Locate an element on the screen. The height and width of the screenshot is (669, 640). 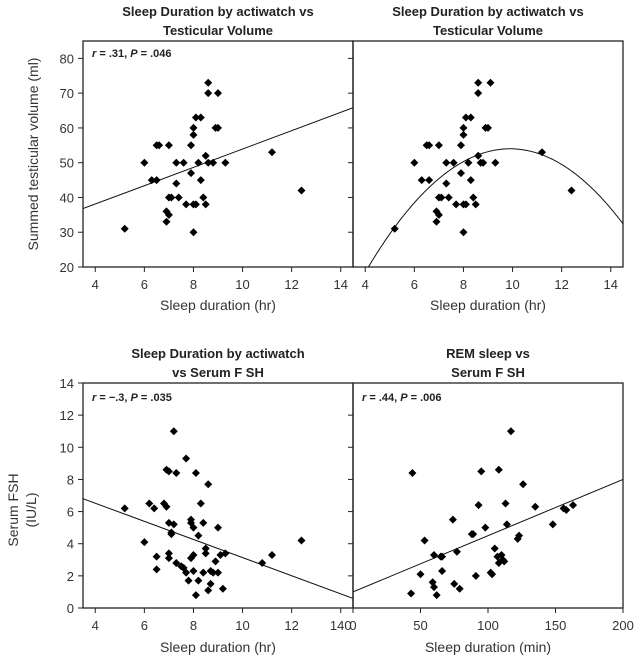
x-tick-label: 50 is located at coordinates (420, 625).